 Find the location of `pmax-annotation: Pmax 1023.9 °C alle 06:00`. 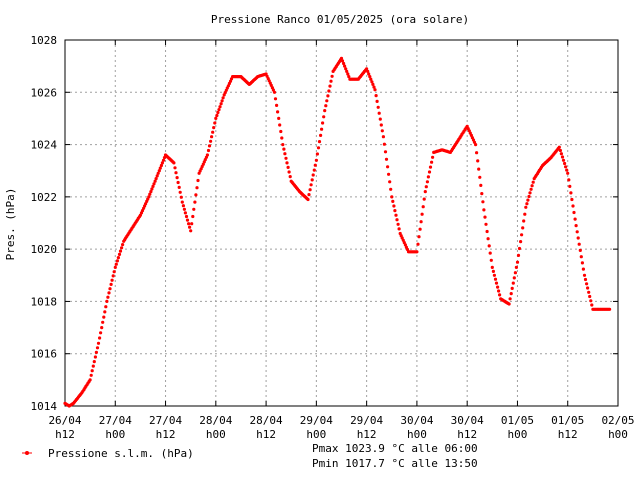

pmax-annotation: Pmax 1023.9 °C alle 06:00 is located at coordinates (395, 448).